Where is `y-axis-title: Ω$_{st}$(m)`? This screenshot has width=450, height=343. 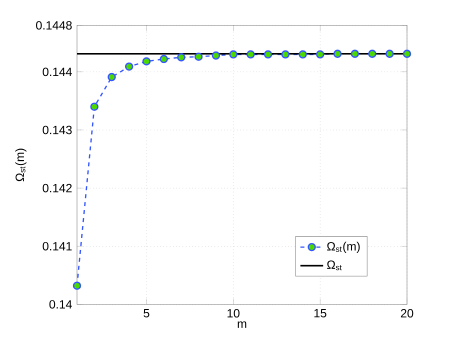
y-axis-title: Ω$_{st}$(m) is located at coordinates (20, 165).